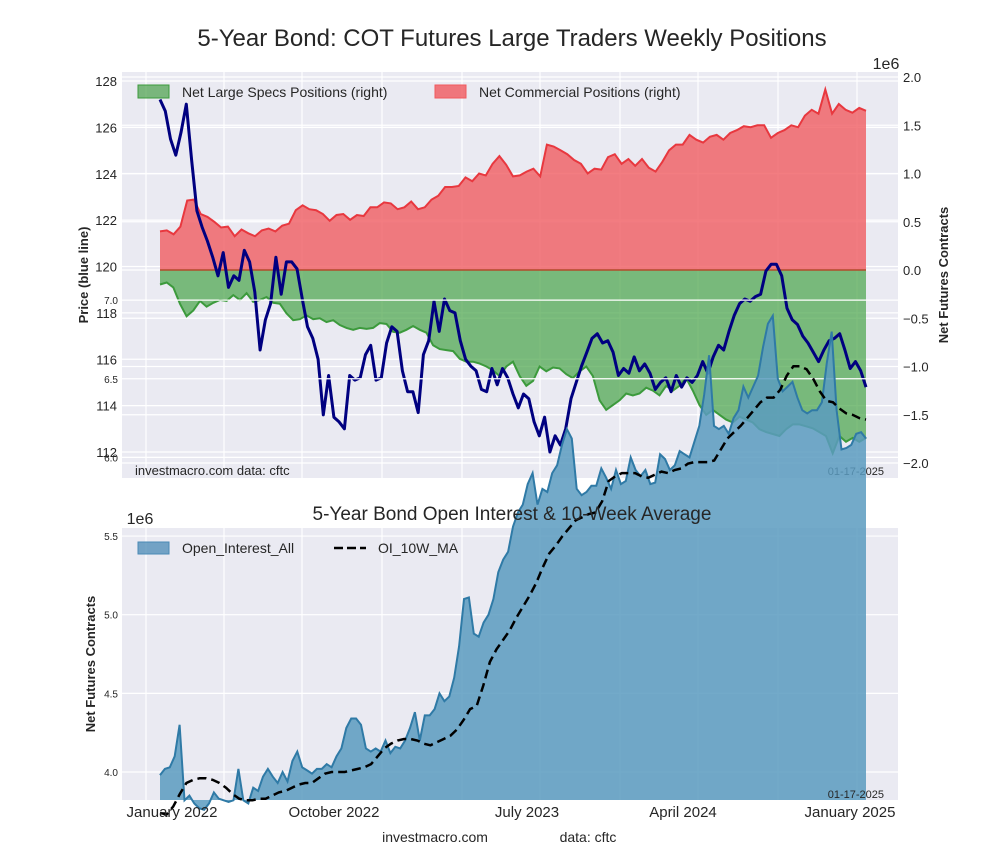 Image resolution: width=1000 pixels, height=860 pixels. I want to click on oi-axis-multiplier: 1e6, so click(140, 519).